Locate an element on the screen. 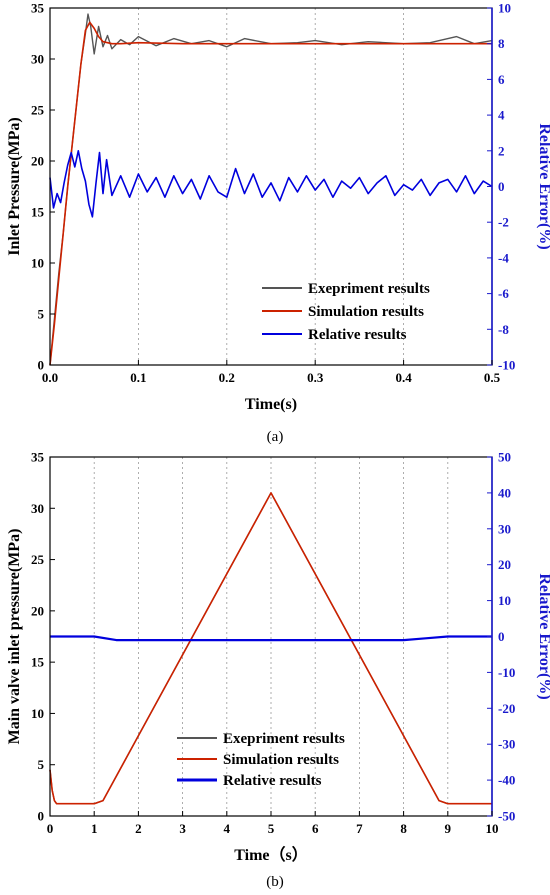 The height and width of the screenshot is (895, 550). x-tick-label: 0.2 is located at coordinates (227, 377).